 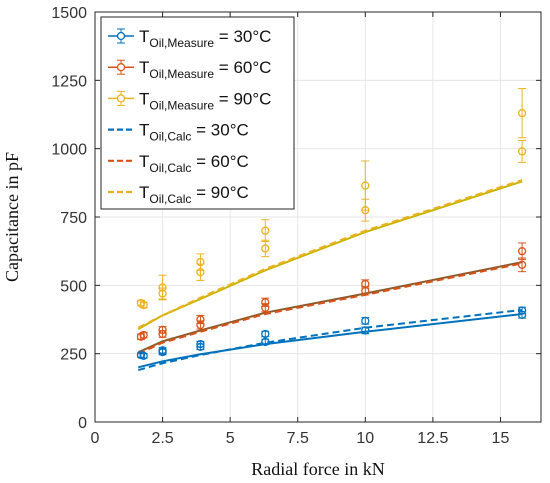 What do you see at coordinates (365, 438) in the screenshot?
I see `x-tick-label: 10` at bounding box center [365, 438].